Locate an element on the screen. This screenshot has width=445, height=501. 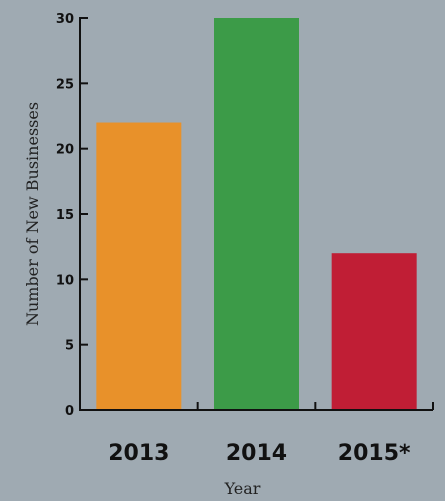
bar-2014 is located at coordinates (256, 214).